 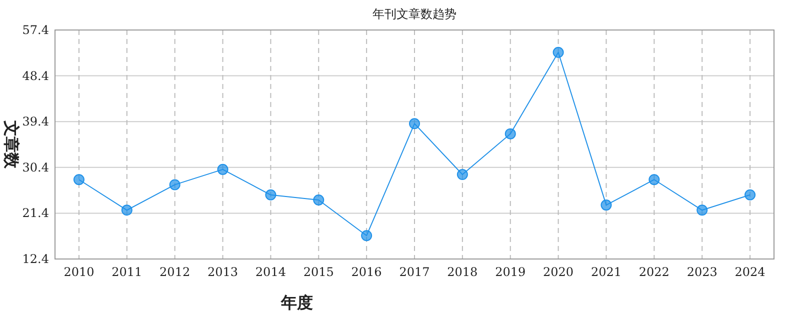 What do you see at coordinates (222, 272) in the screenshot?
I see `x-tick-label: 2013` at bounding box center [222, 272].